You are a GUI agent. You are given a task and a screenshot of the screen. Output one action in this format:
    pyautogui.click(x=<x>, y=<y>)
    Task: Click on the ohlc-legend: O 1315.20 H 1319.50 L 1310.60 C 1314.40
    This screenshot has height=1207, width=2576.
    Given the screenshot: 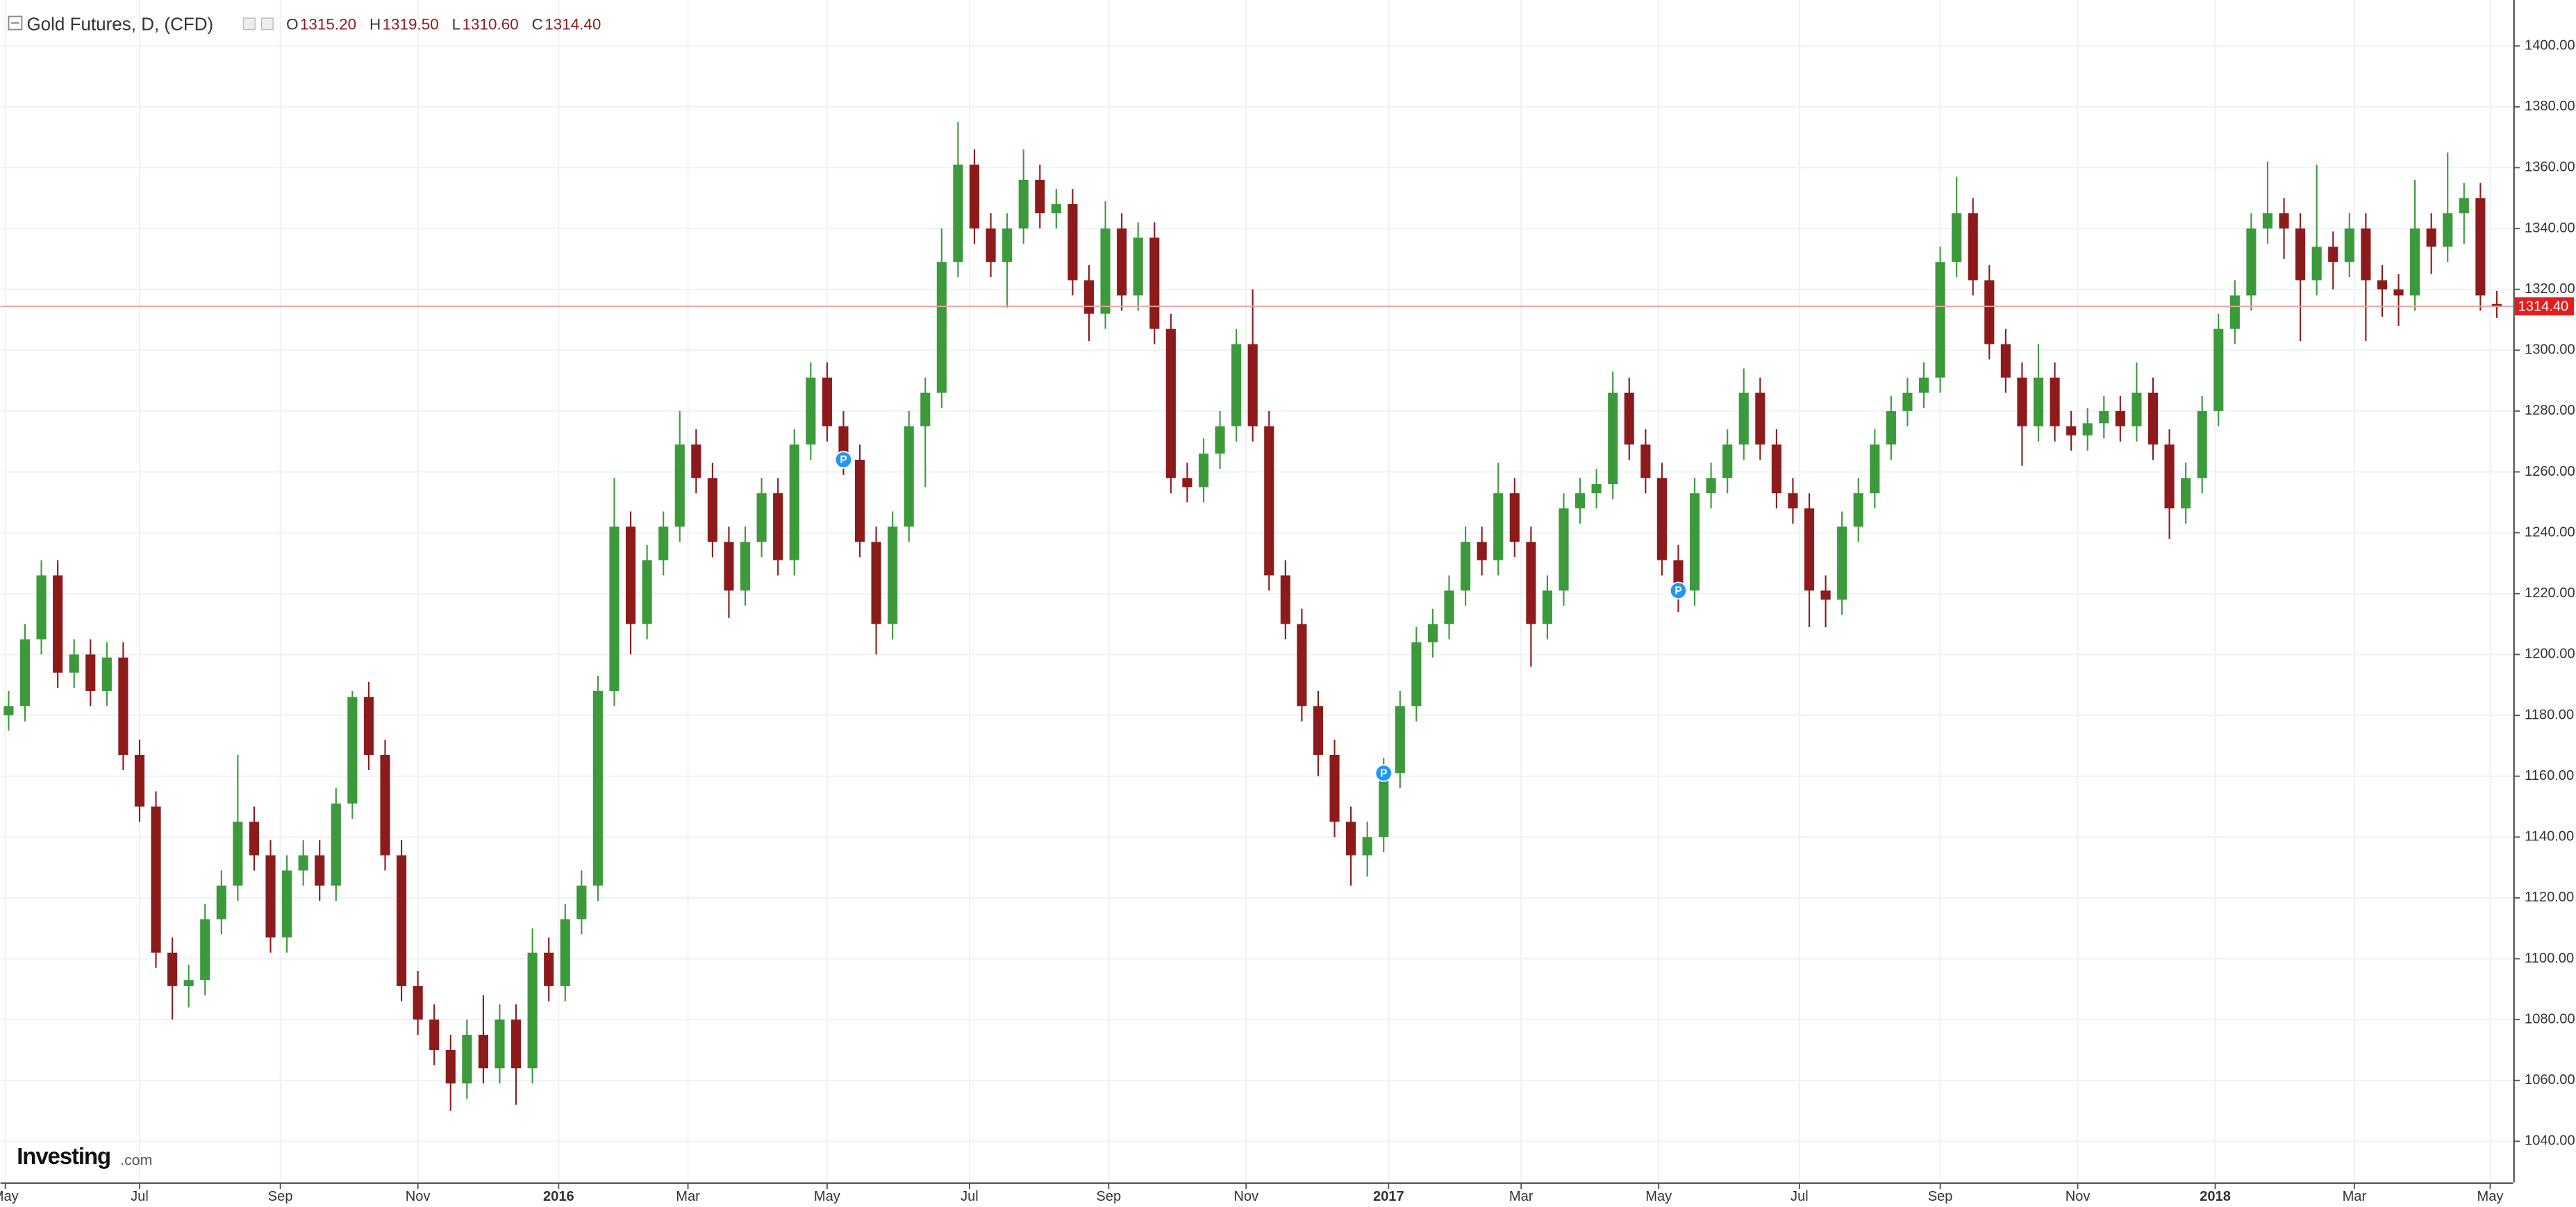 What is the action you would take?
    pyautogui.click(x=443, y=24)
    